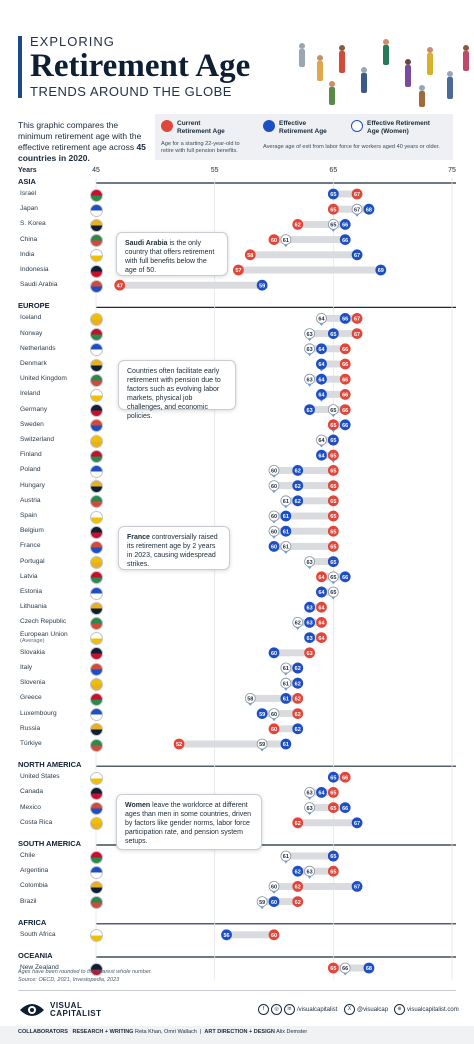 The width and height of the screenshot is (474, 1044). What do you see at coordinates (280, 714) in the screenshot?
I see `range-bar-luxembourg` at bounding box center [280, 714].